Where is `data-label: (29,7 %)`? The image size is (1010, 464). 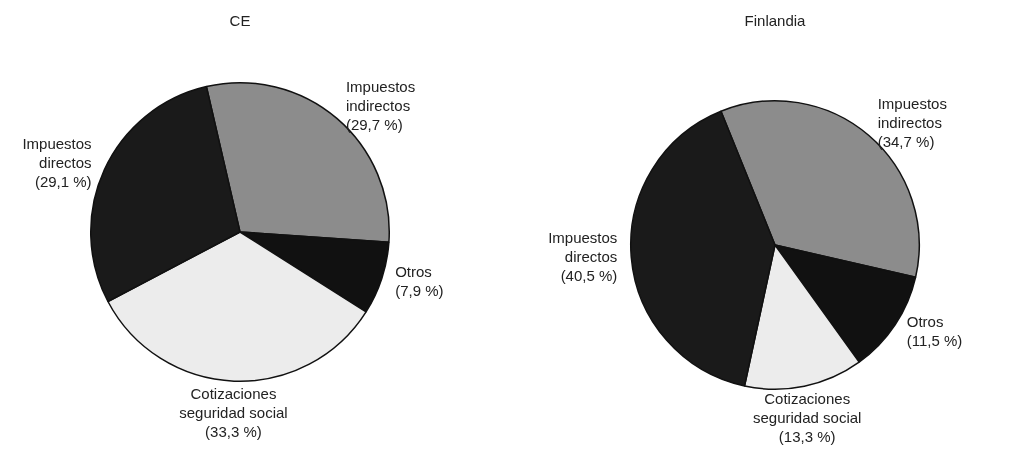 data-label: (29,7 %) is located at coordinates (374, 125).